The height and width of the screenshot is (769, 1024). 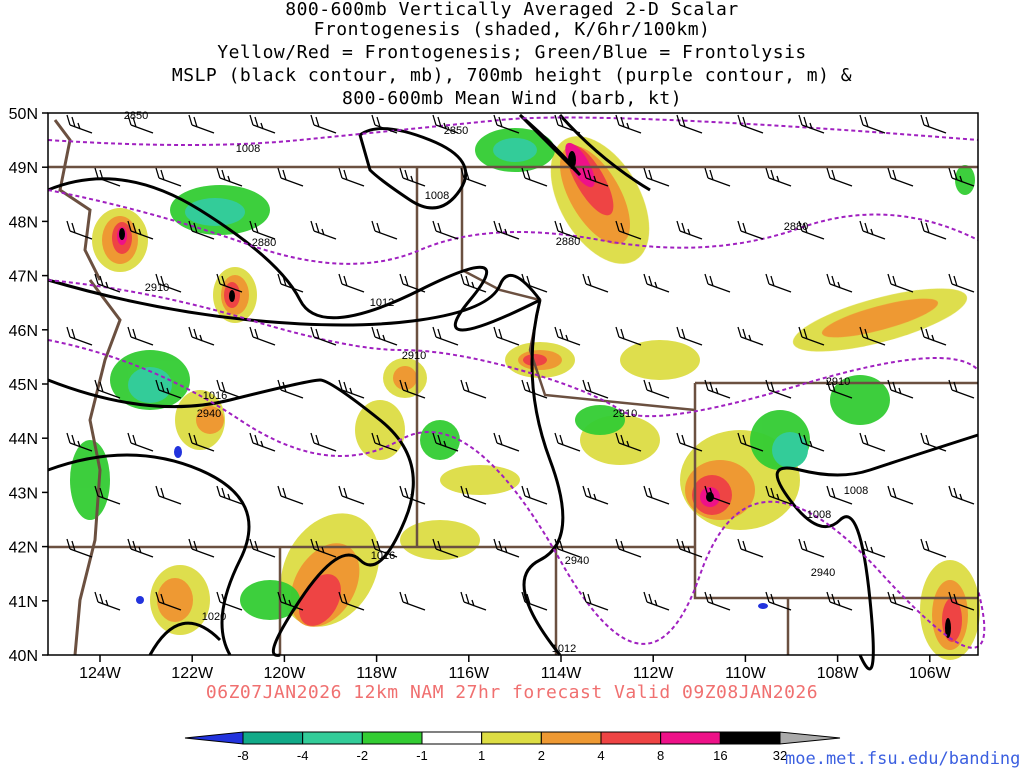 I want to click on lon-label: 112W, so click(x=654, y=673).